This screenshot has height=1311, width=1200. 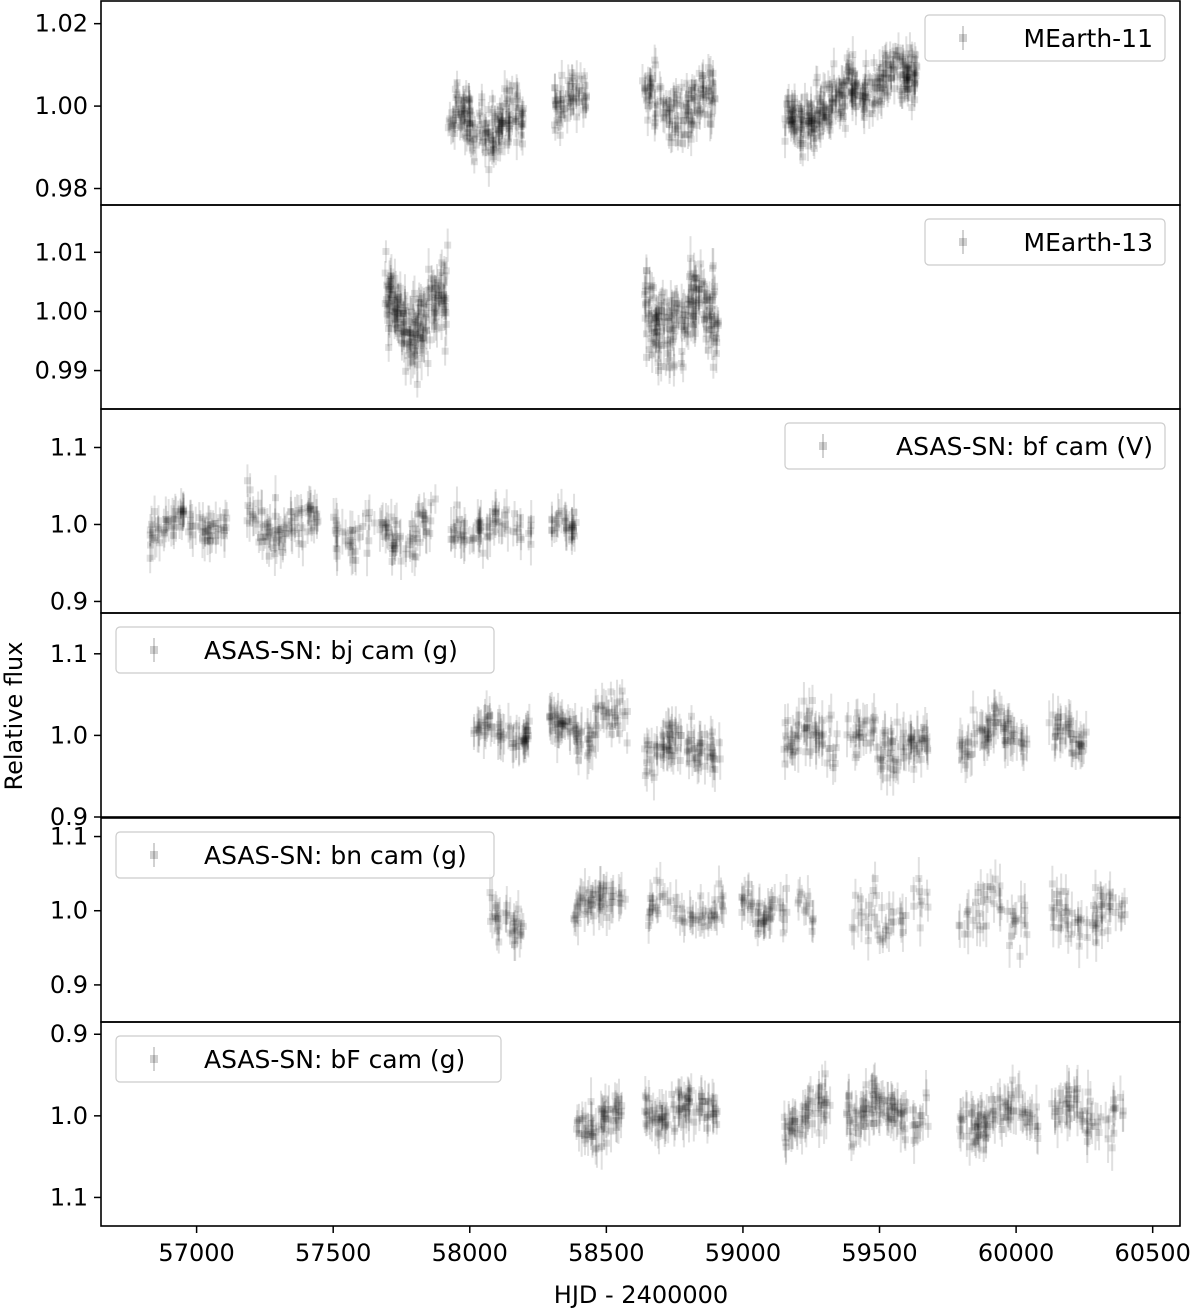 I want to click on x-tick-label: 60000, so click(x=1016, y=1253).